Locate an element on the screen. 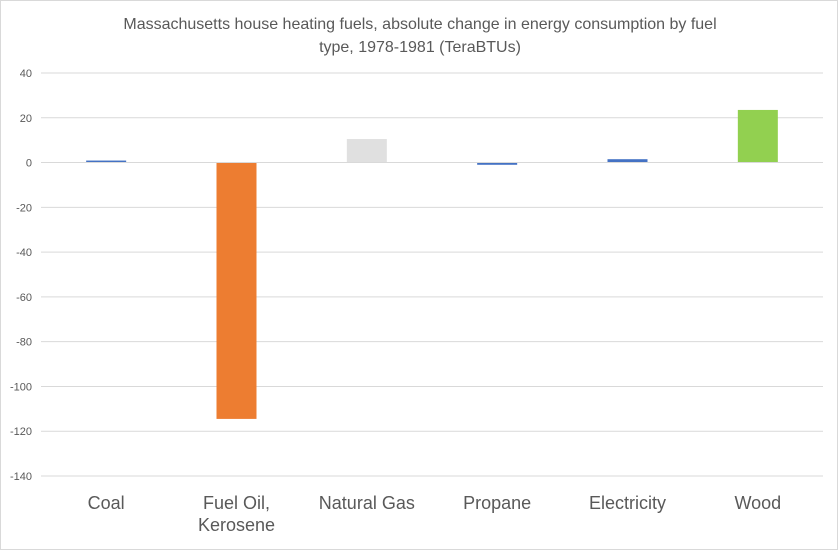 Image resolution: width=838 pixels, height=550 pixels. x-category-label: Electricity is located at coordinates (627, 503).